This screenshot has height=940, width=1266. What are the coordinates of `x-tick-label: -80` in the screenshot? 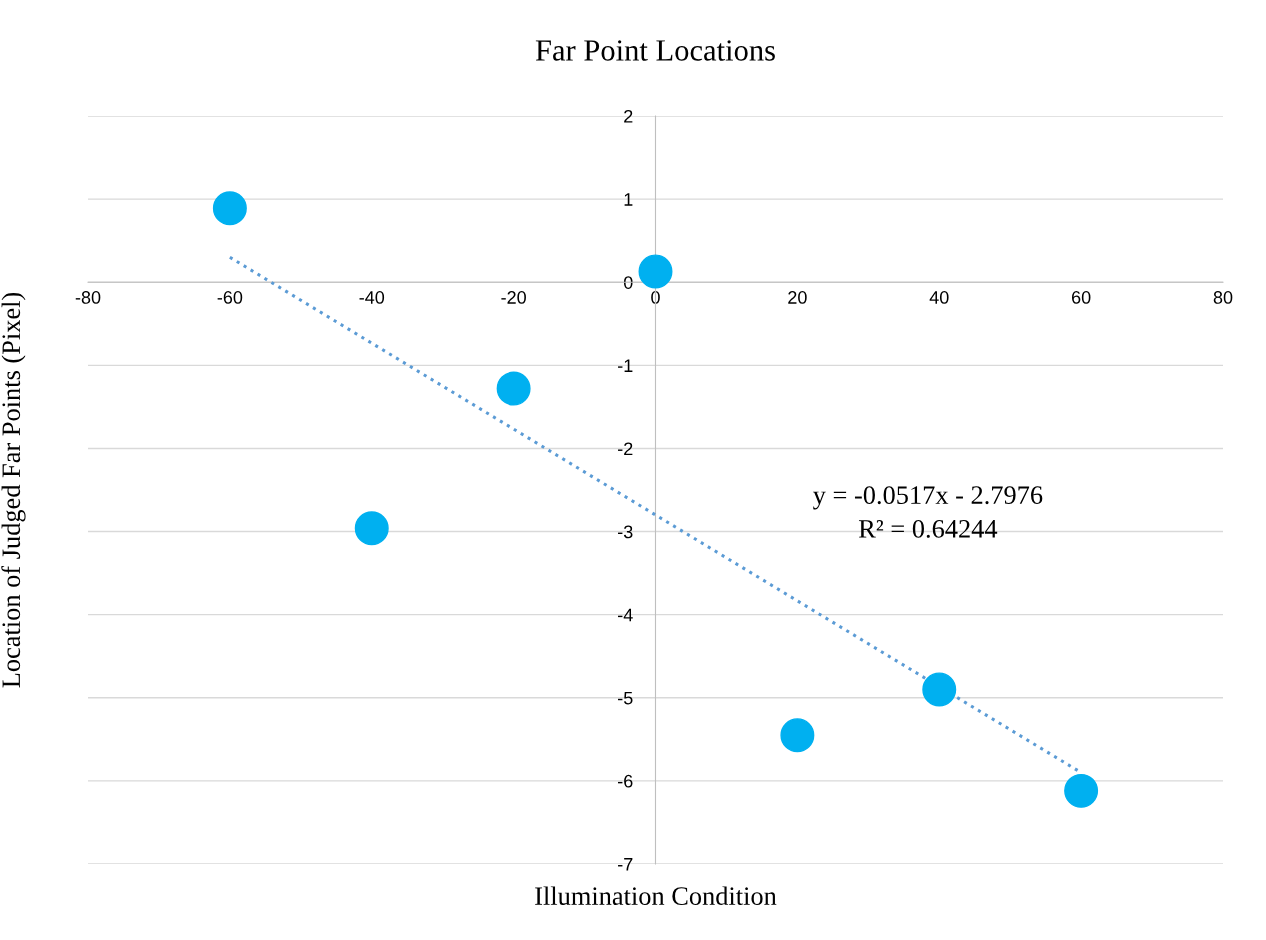 It's located at (88, 297).